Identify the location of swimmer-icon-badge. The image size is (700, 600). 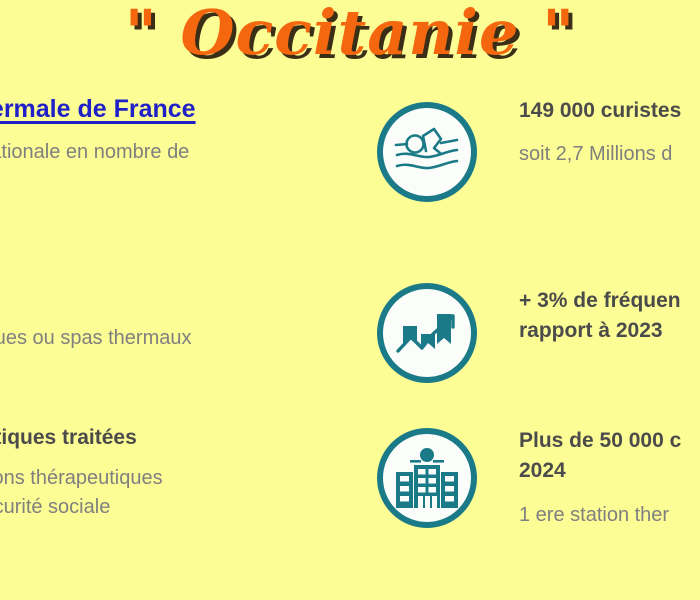
(427, 152).